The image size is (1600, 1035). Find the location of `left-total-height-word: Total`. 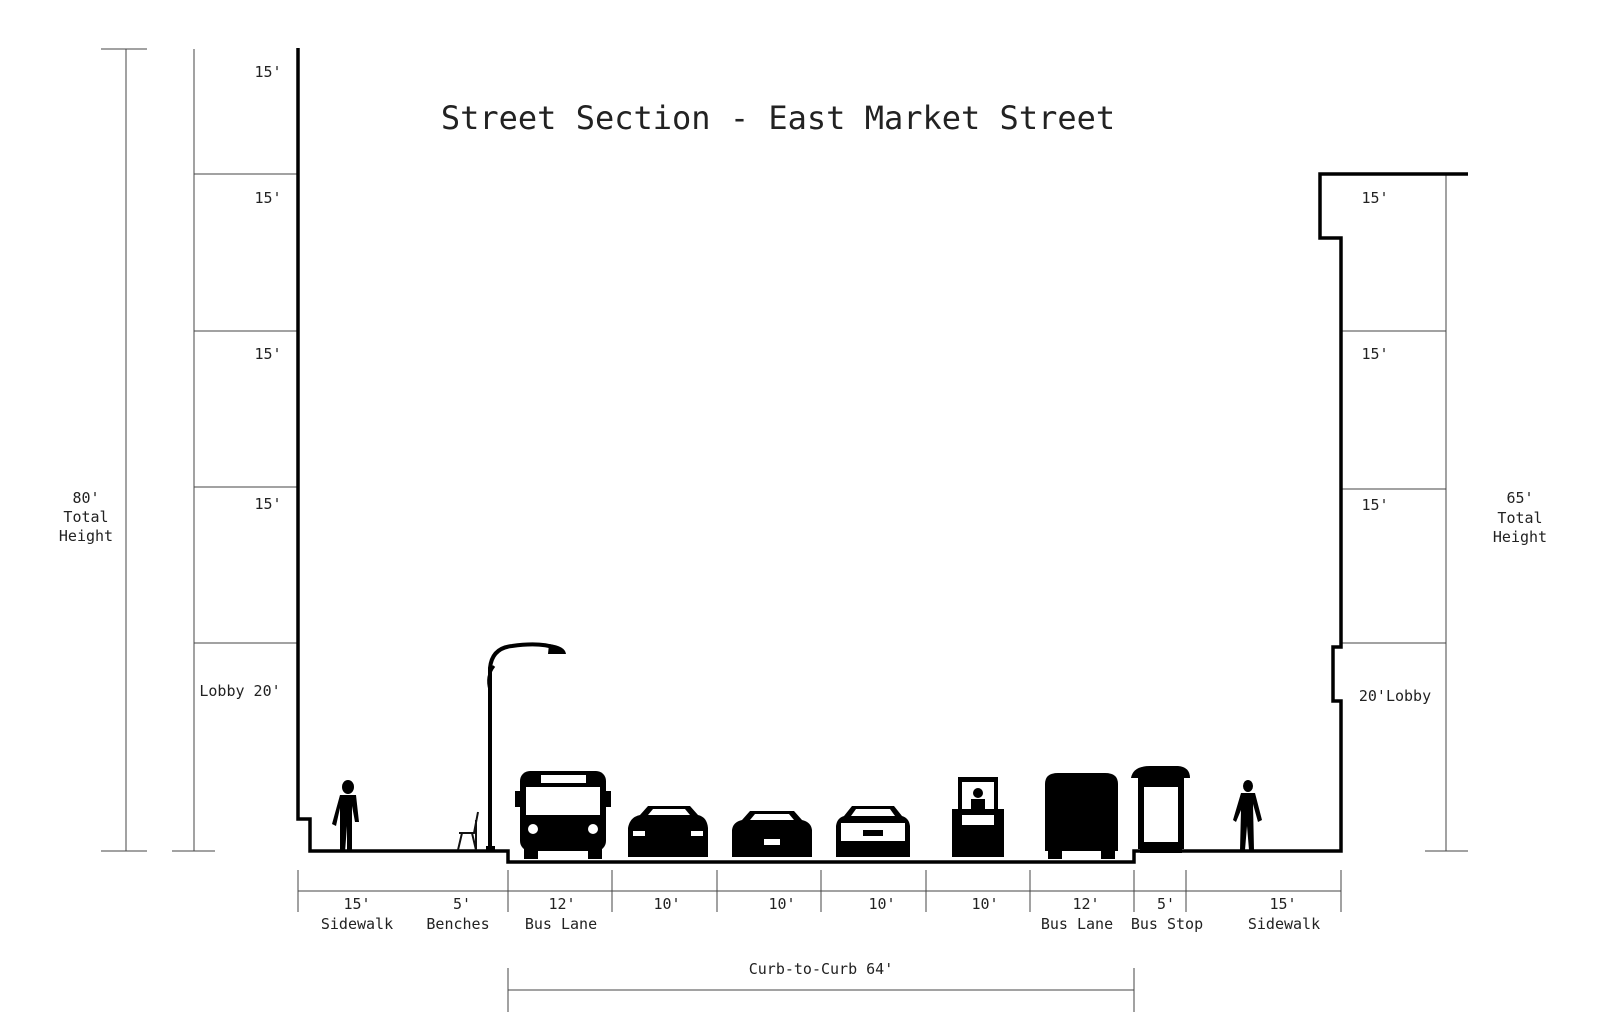

left-total-height-word: Total is located at coordinates (85, 517).